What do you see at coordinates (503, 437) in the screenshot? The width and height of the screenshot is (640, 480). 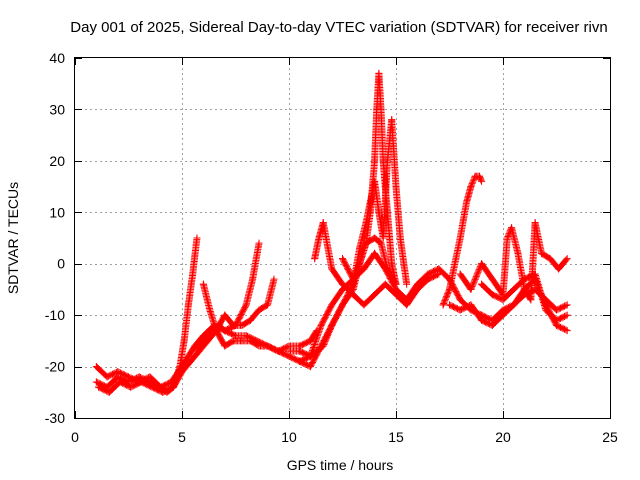 I see `x-tick-label: 20` at bounding box center [503, 437].